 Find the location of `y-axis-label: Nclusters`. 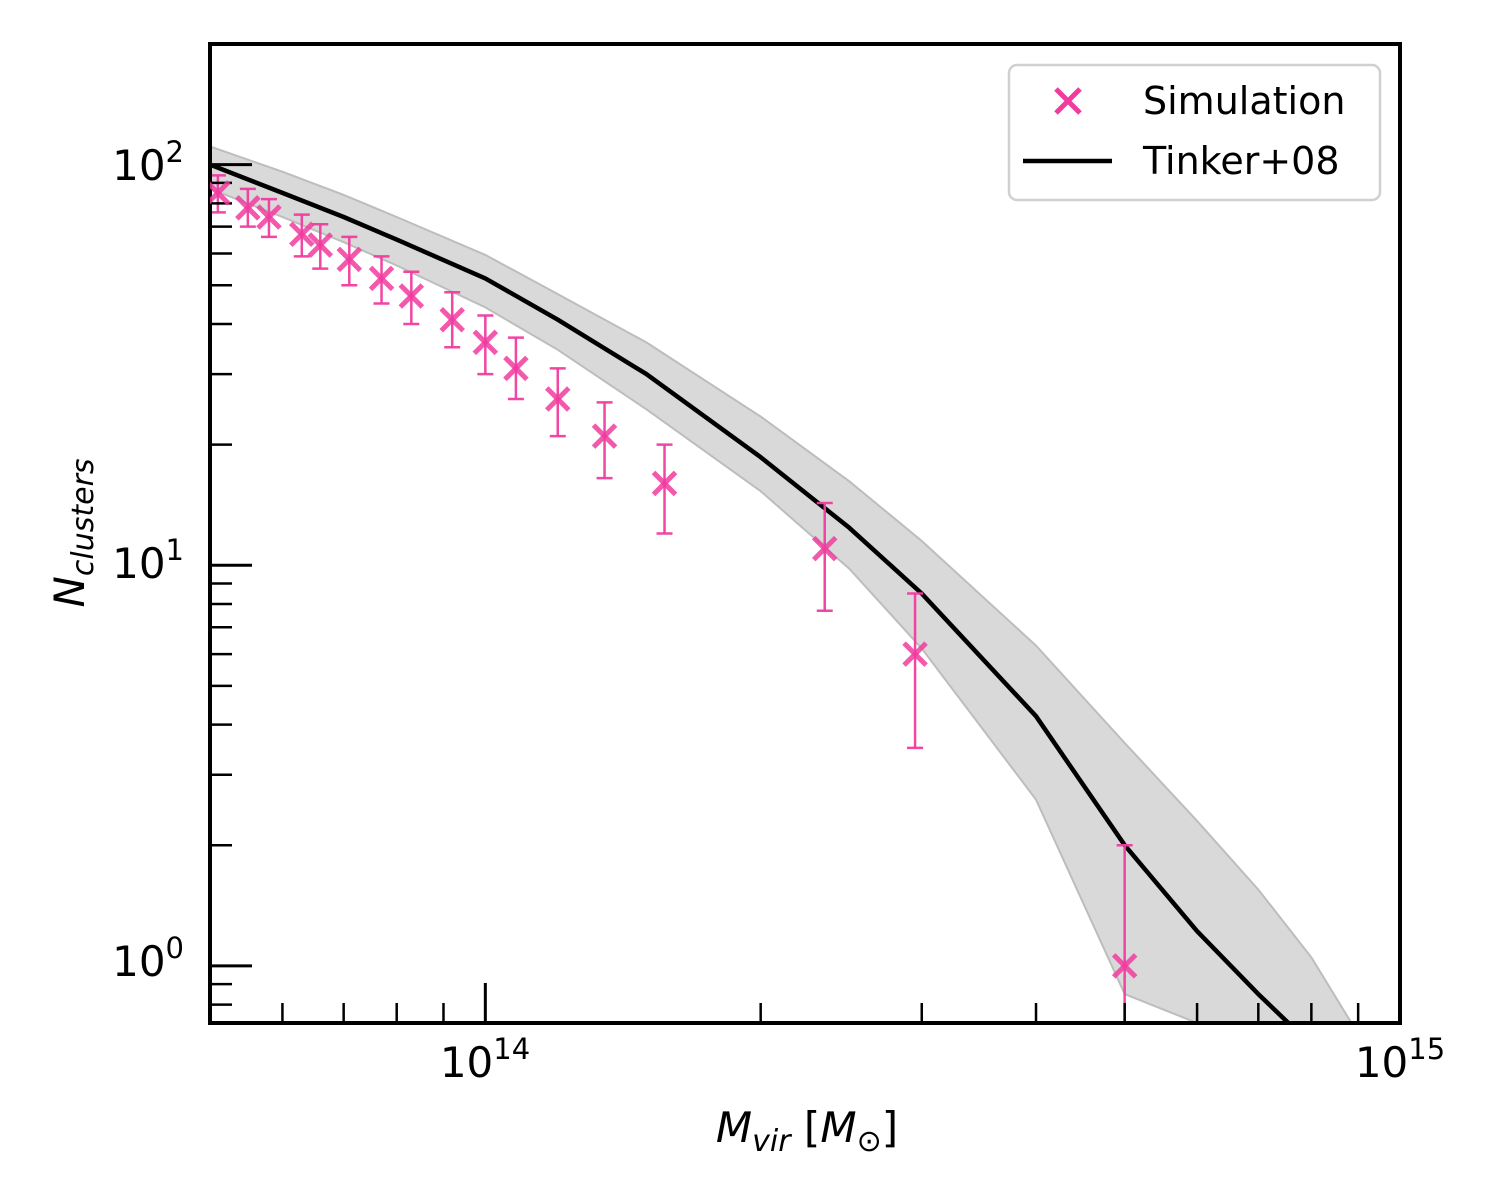

y-axis-label: Nclusters is located at coordinates (73, 532).